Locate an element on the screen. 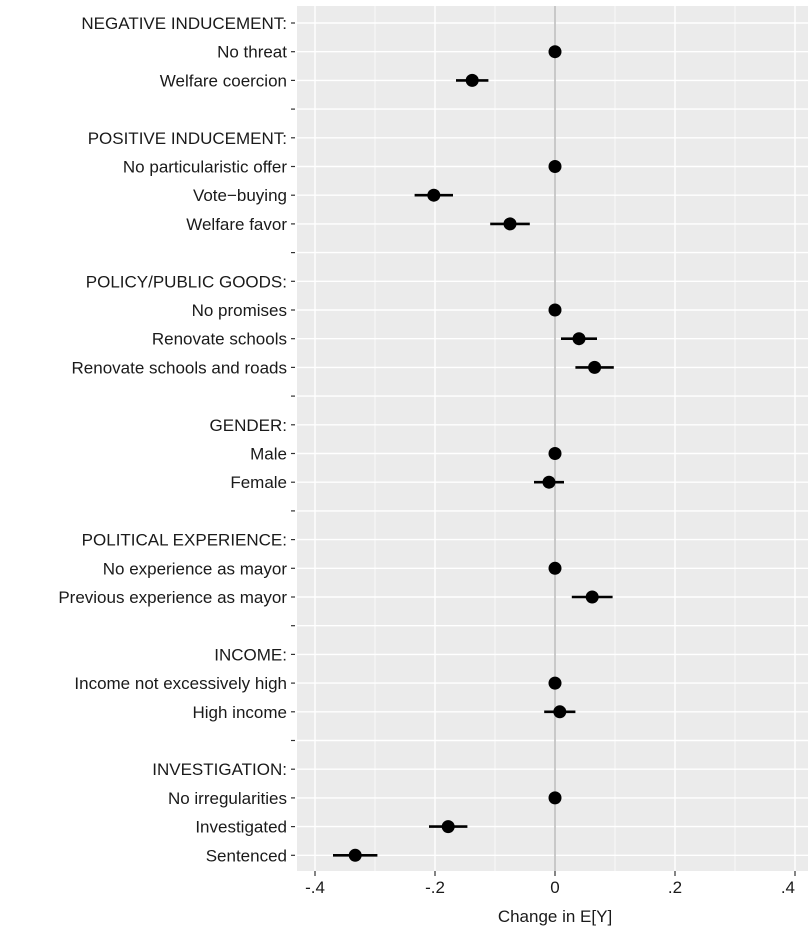 This screenshot has width=808, height=931. x-tick-label: 0 is located at coordinates (554, 887).